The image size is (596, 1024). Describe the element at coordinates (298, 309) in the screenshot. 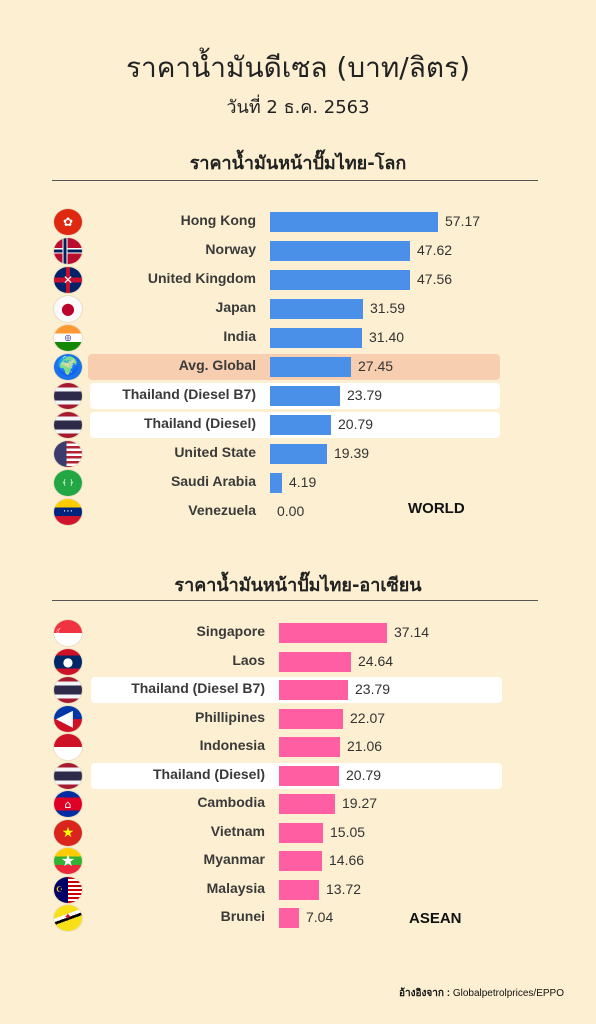

I see `chart-row: ● Japan 31.59` at that location.